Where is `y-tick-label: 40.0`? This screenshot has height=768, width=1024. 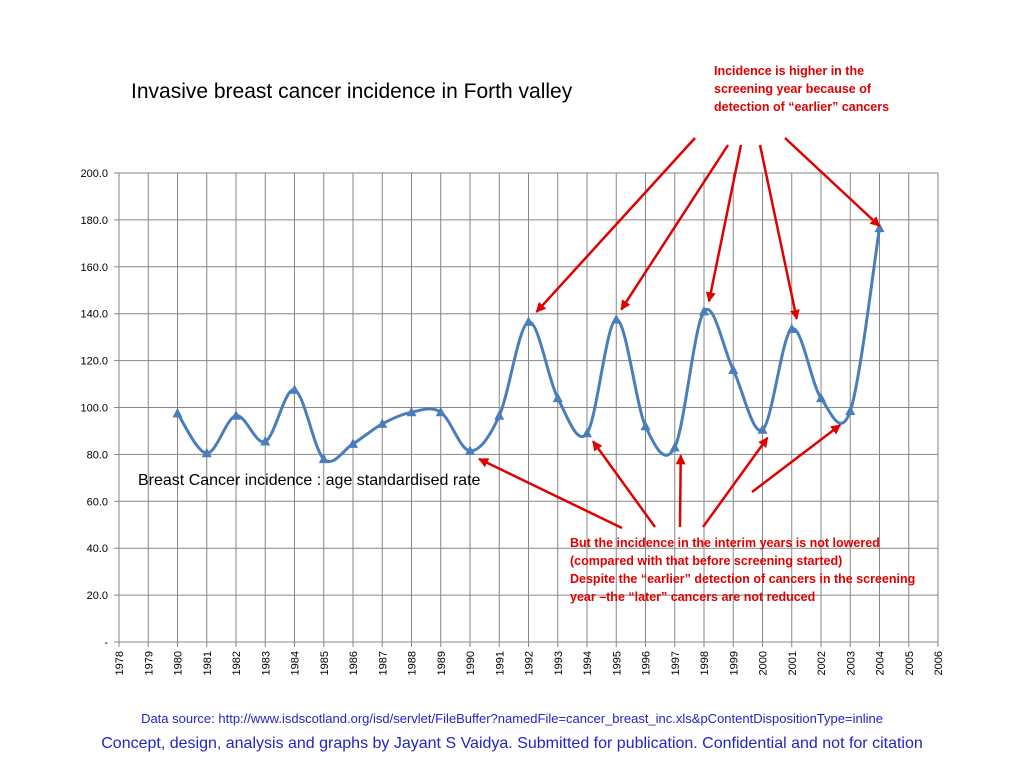
y-tick-label: 40.0 is located at coordinates (97, 549).